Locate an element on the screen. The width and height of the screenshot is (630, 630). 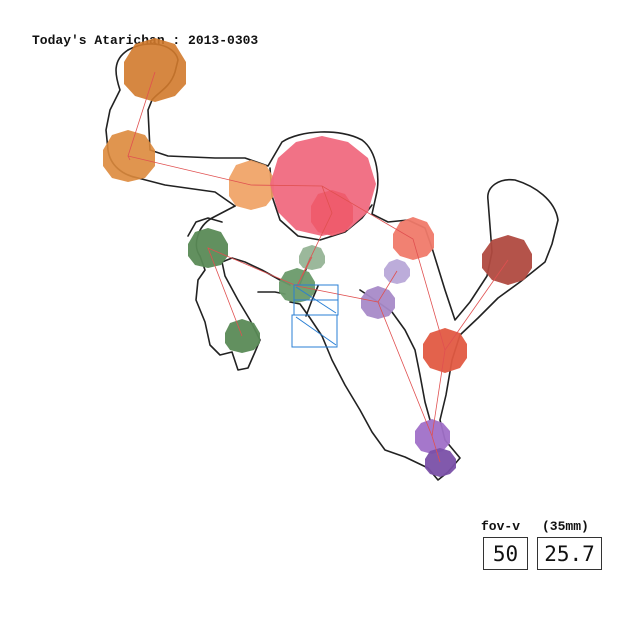
joint-right-foot is located at coordinates (440, 462).